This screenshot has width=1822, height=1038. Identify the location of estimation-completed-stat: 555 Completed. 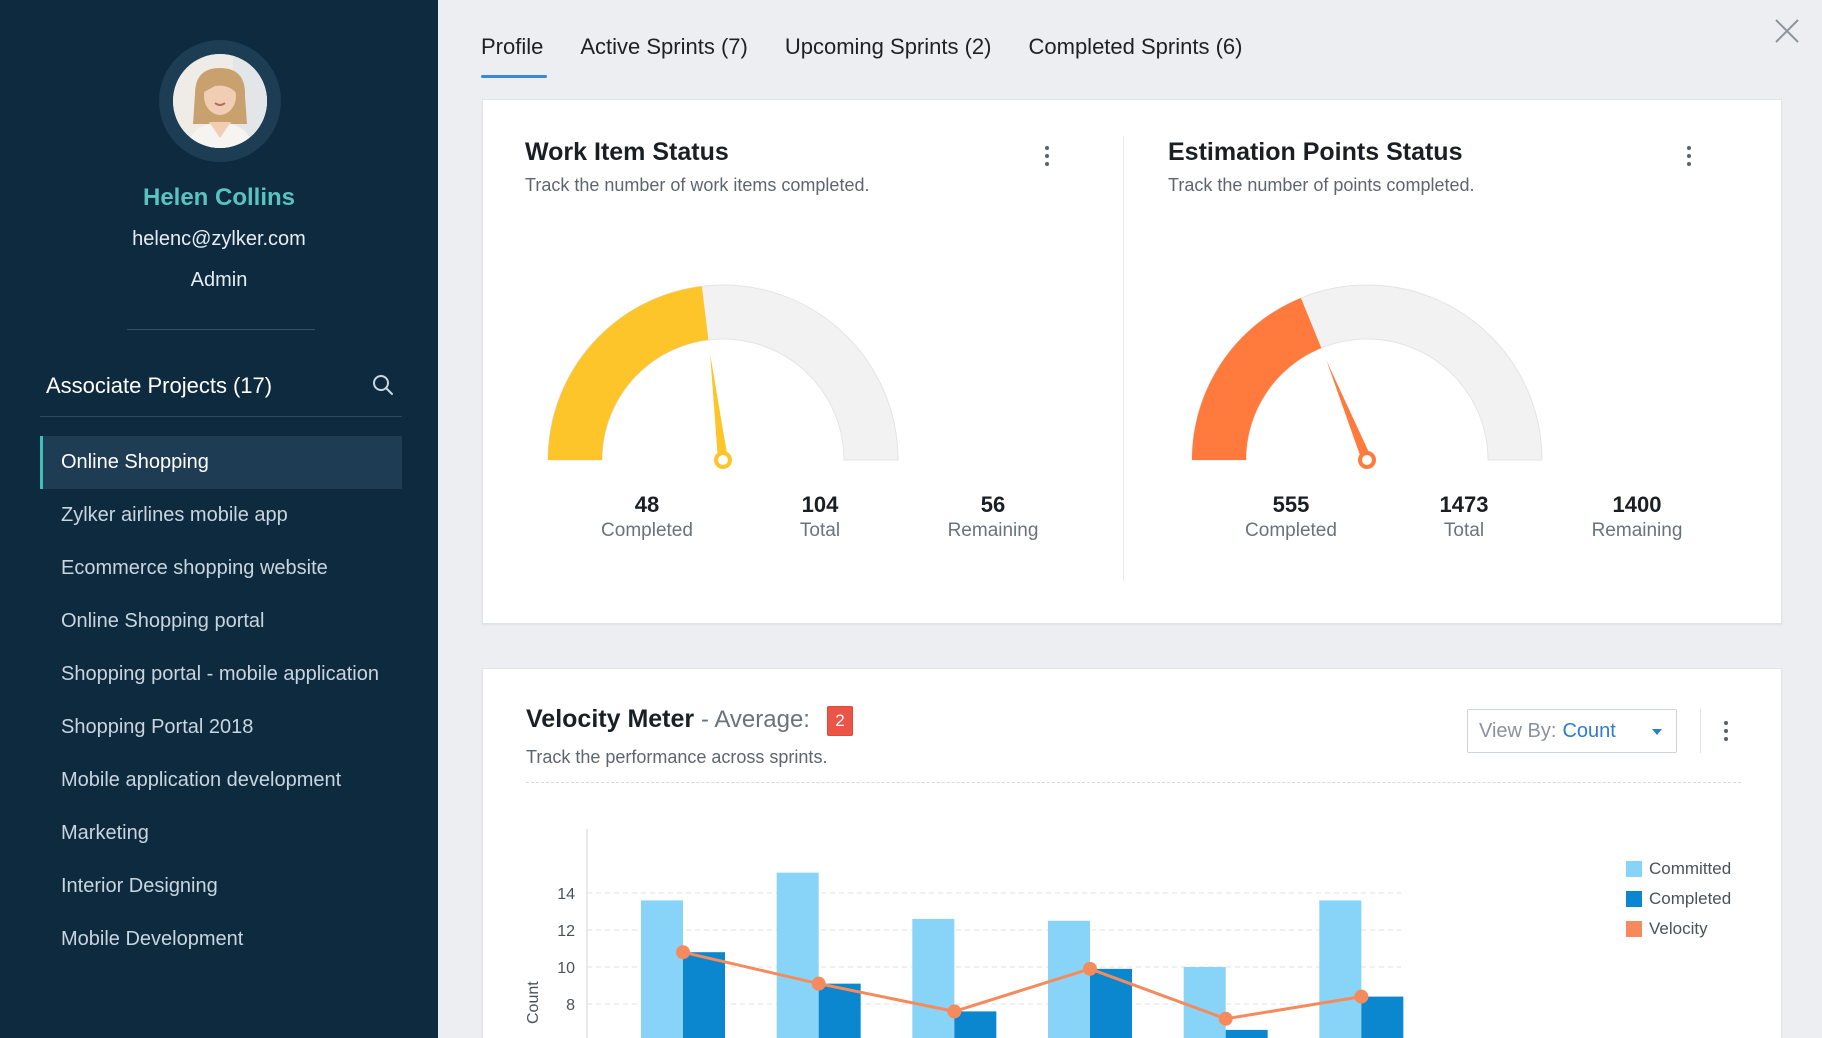
(1291, 517).